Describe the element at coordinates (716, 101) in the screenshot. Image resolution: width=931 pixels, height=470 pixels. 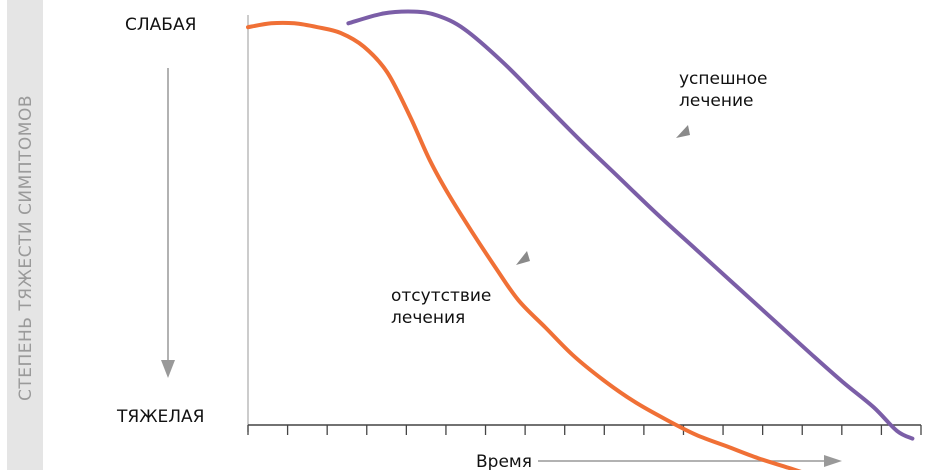
I see `annotation-successful-line2: лечение` at that location.